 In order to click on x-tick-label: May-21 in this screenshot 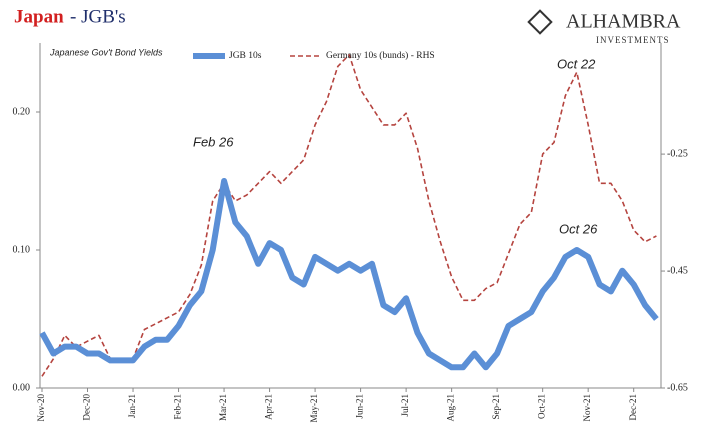, I will do `click(314, 408)`.